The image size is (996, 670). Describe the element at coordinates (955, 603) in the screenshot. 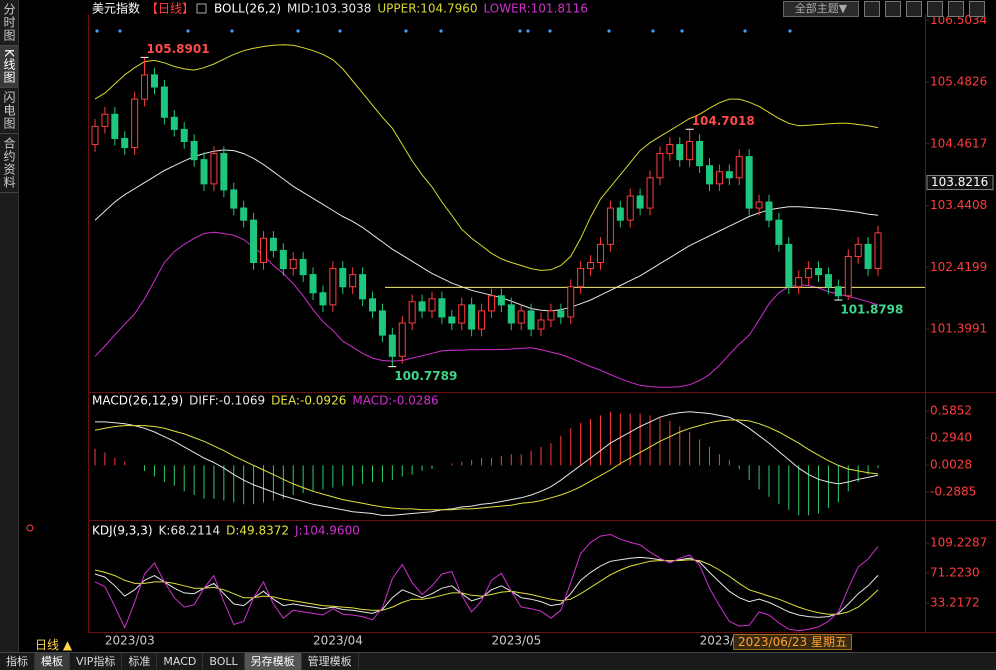

I see `y-tick-label: 33.2172` at that location.